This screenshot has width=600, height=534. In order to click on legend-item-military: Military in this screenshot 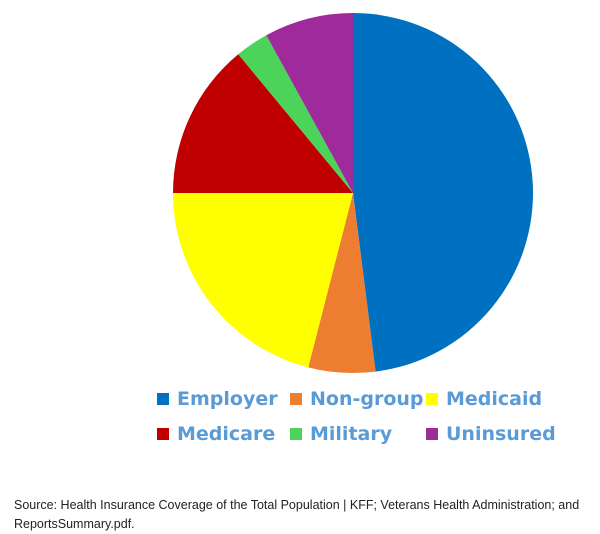, I will do `click(341, 434)`.